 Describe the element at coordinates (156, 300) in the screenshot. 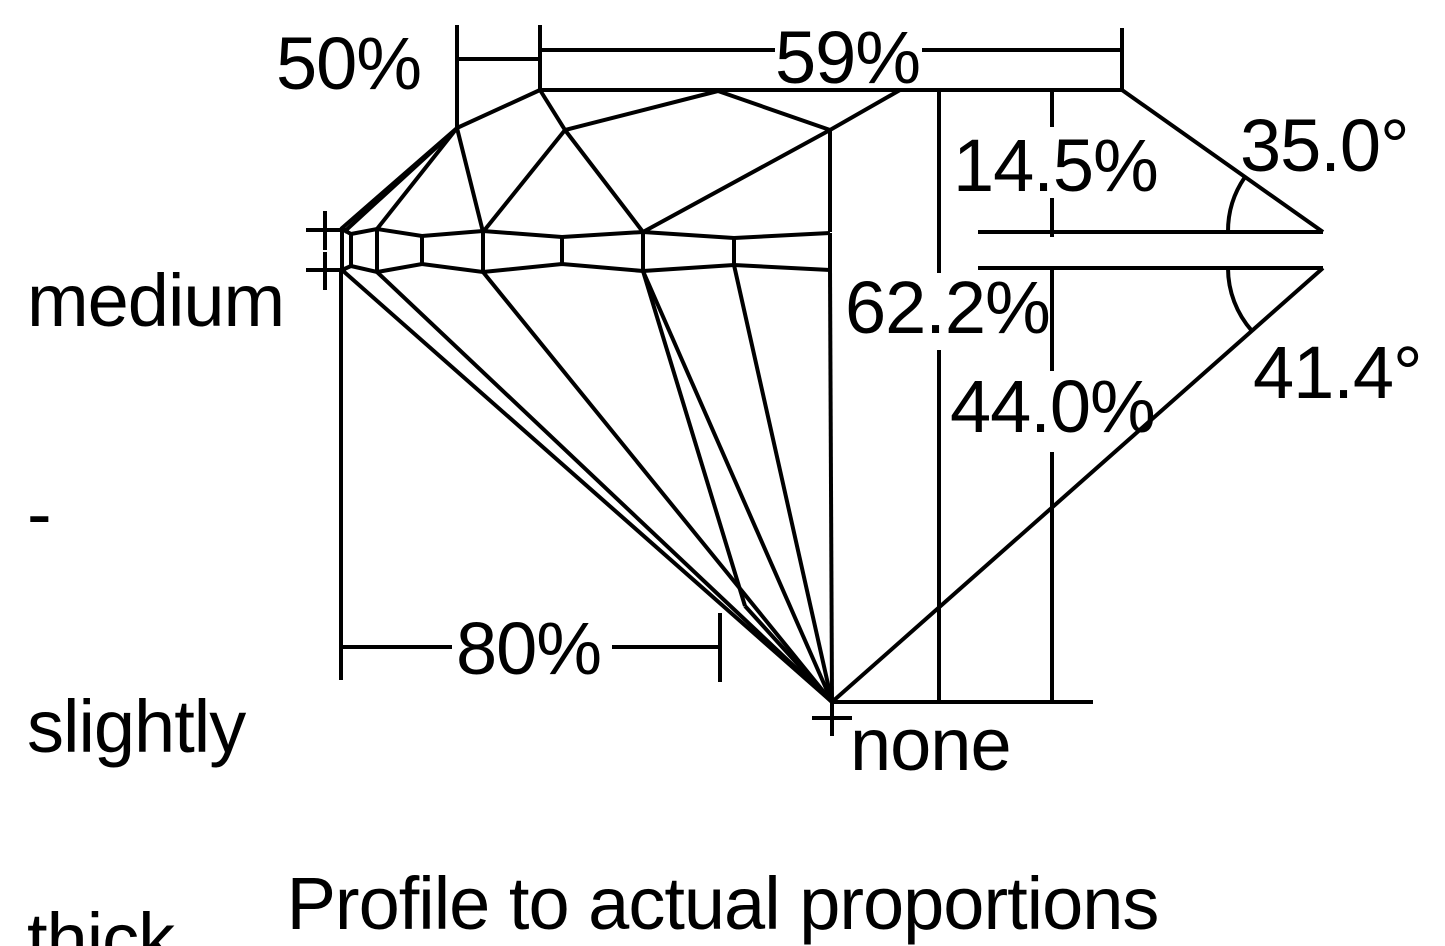

I see `girdle-description-line: medium` at that location.